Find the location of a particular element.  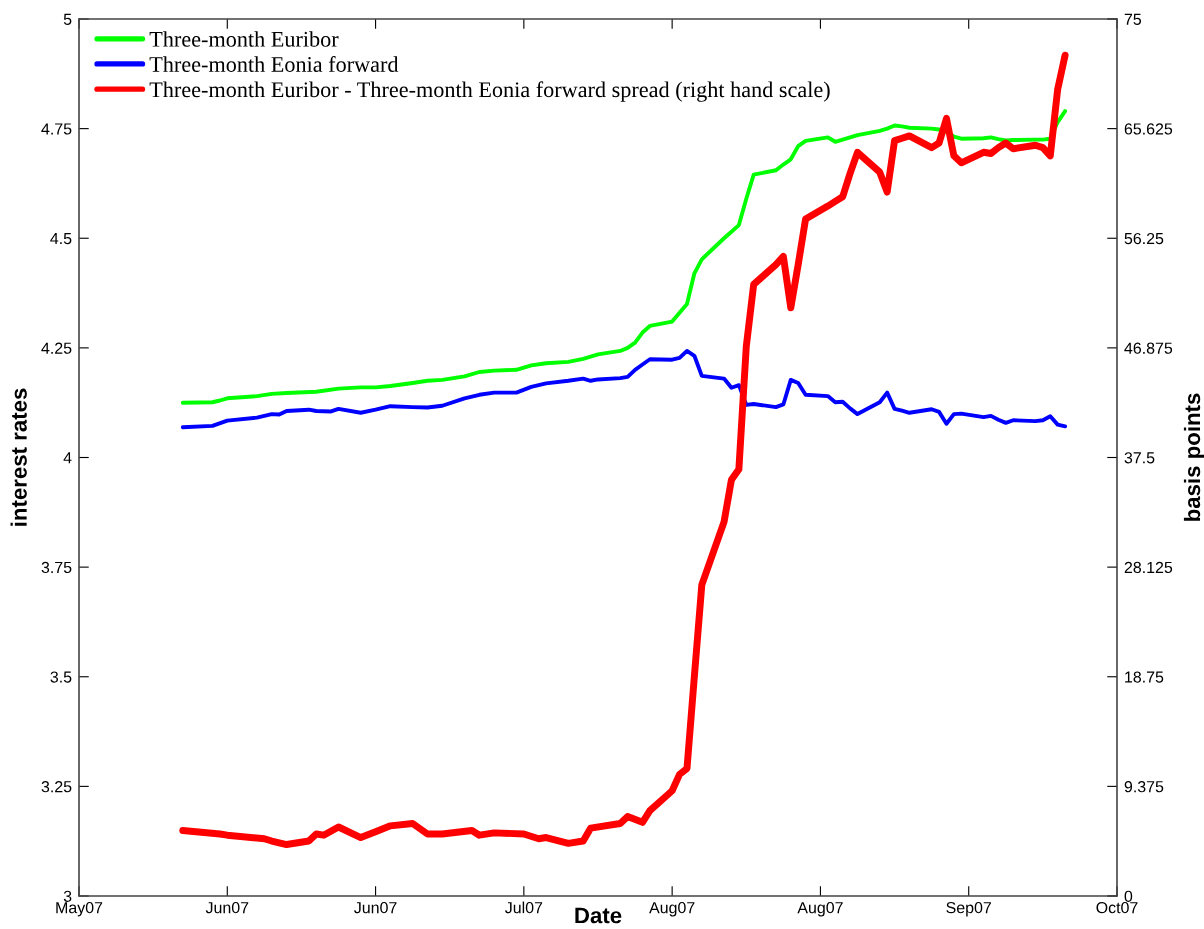

y2-tick-label: 56.25 is located at coordinates (1144, 238).